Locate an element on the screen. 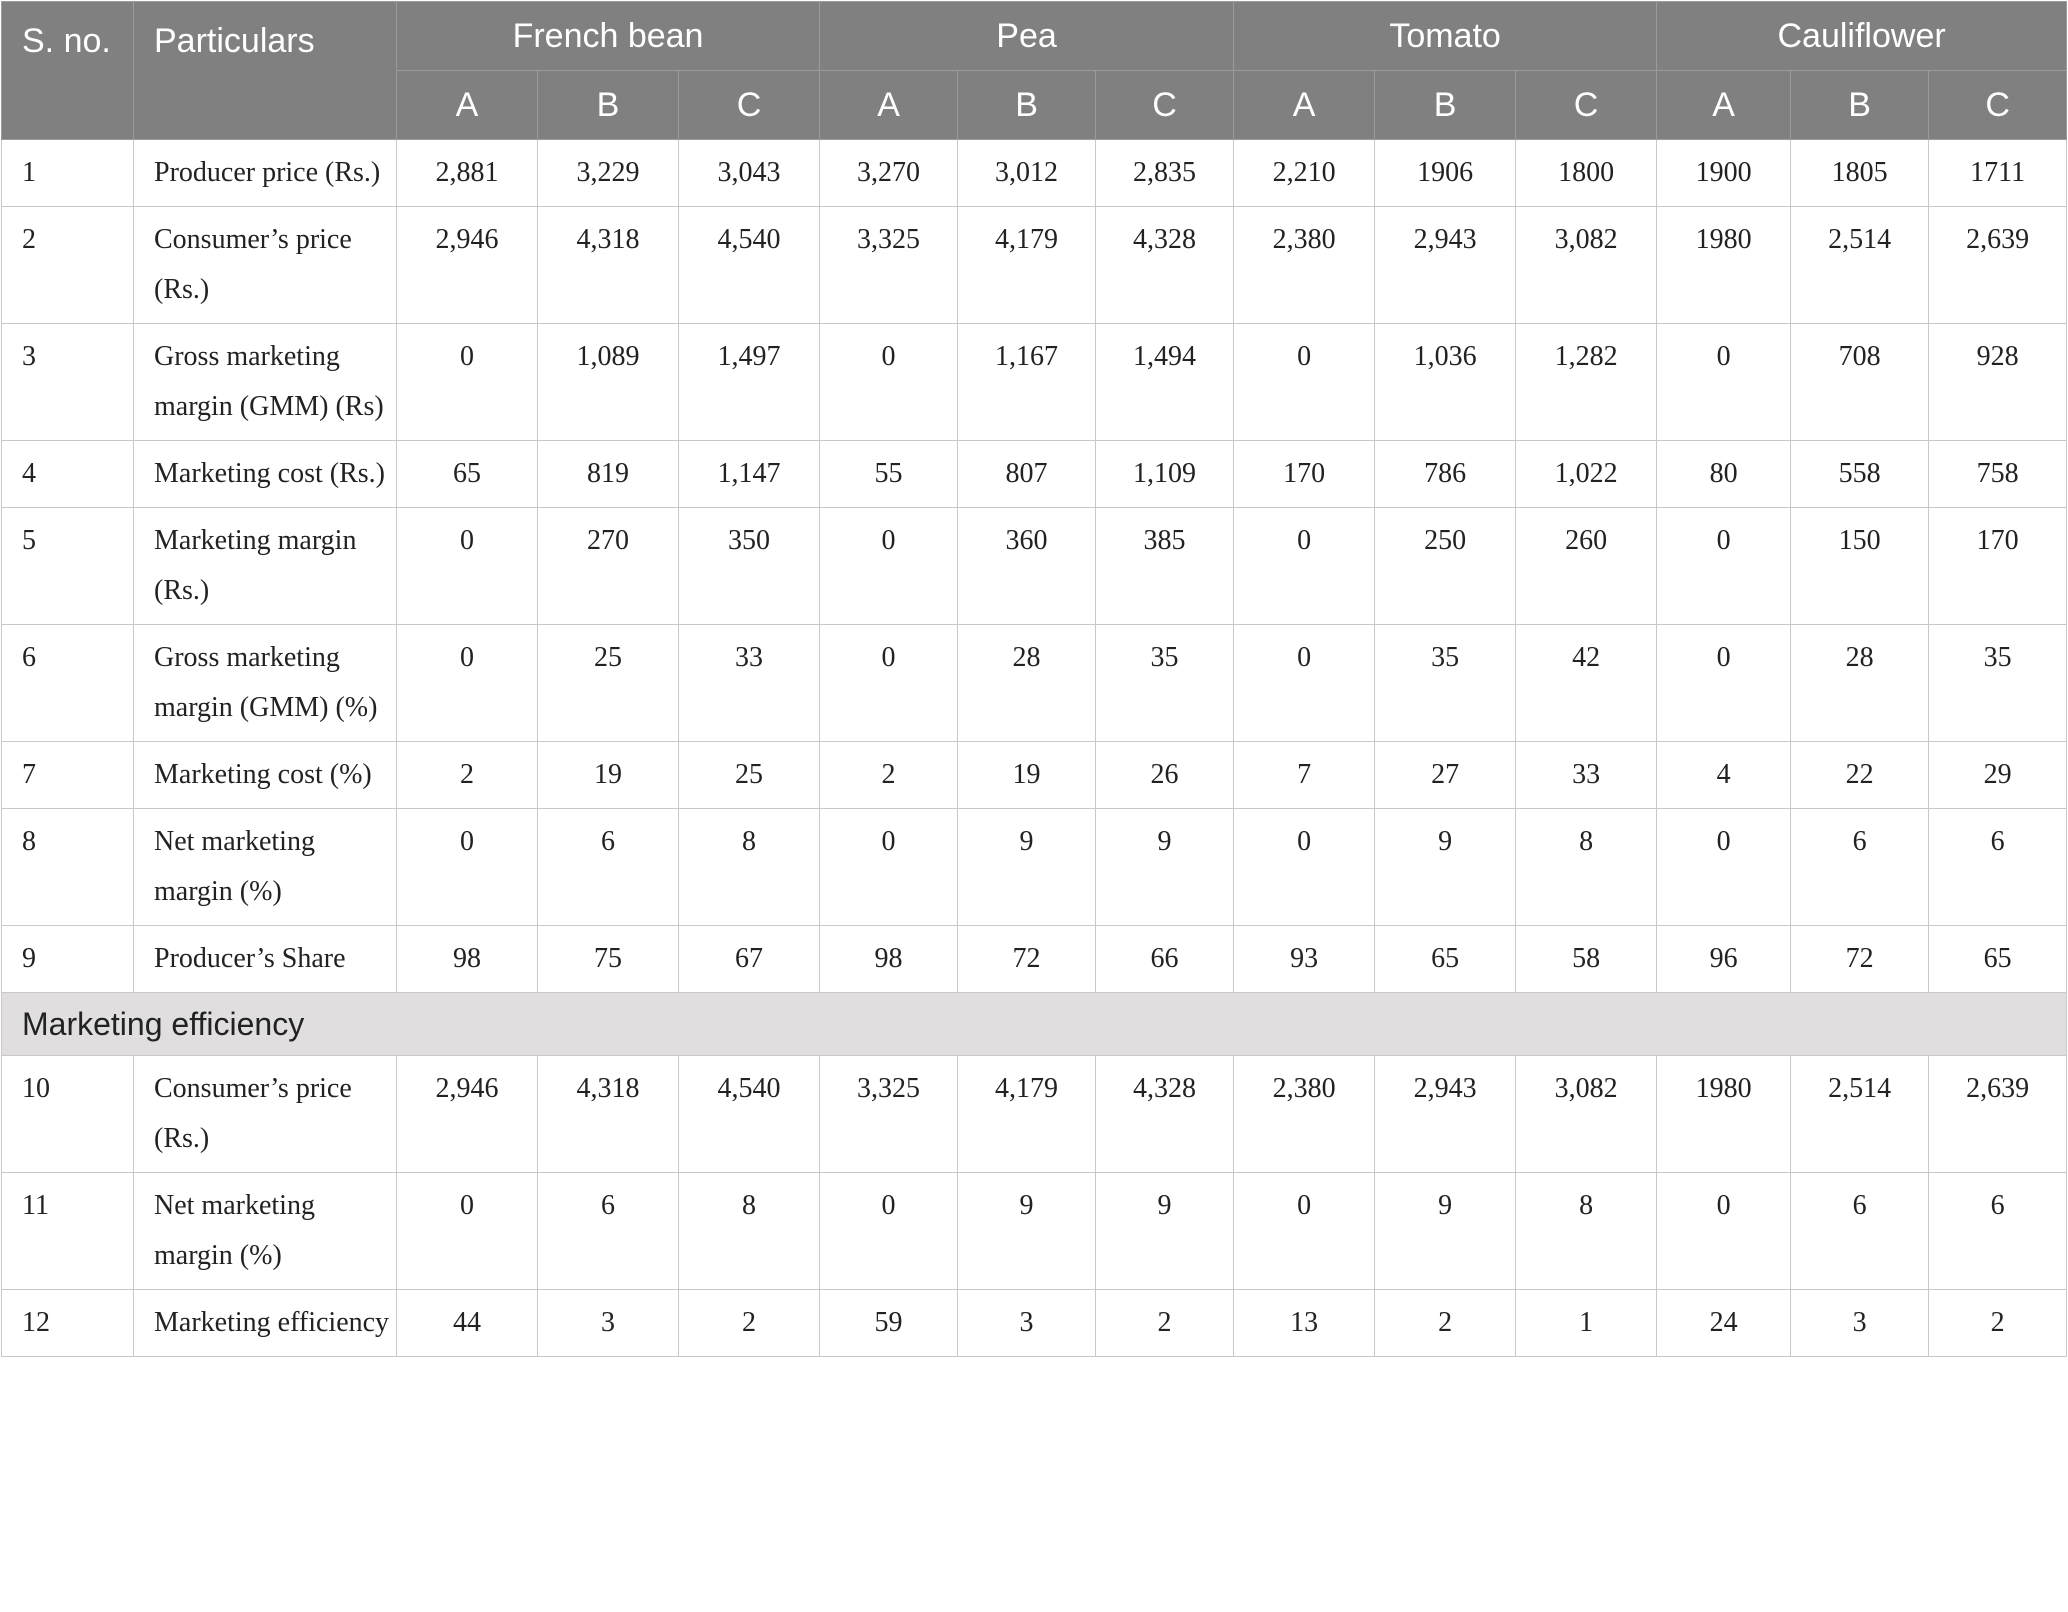  row-label: Gross marketing margin (GMM) (Rs) is located at coordinates (265, 382).